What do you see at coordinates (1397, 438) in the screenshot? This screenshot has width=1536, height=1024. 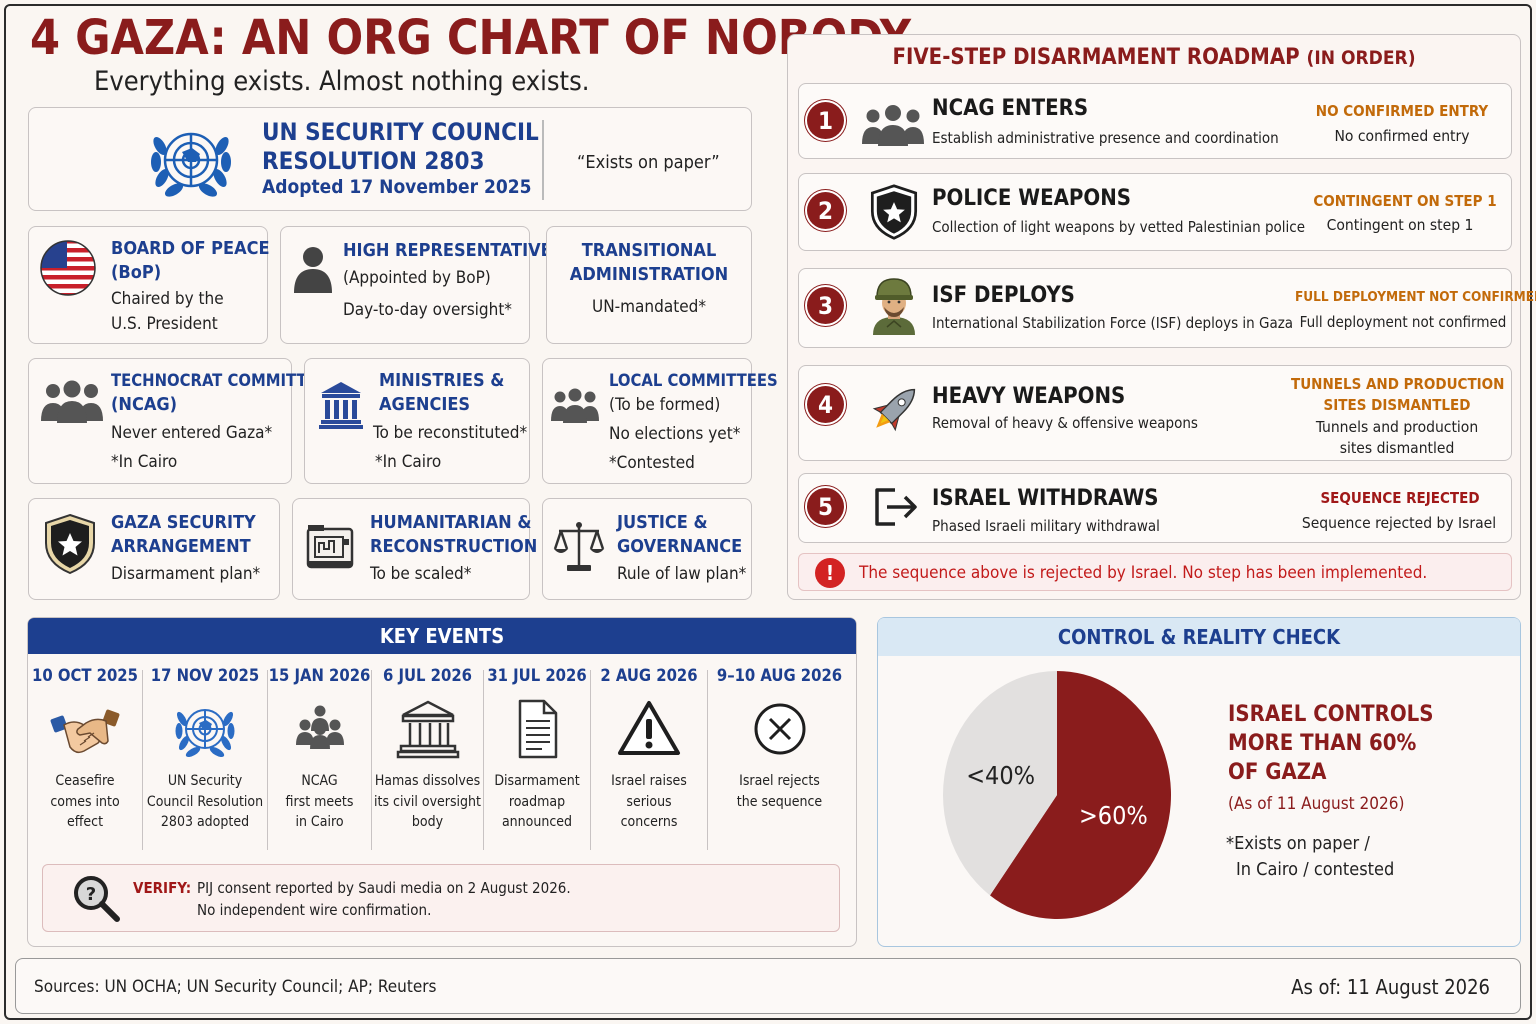 I see `step-note: Tunnels and production sites dismantled` at bounding box center [1397, 438].